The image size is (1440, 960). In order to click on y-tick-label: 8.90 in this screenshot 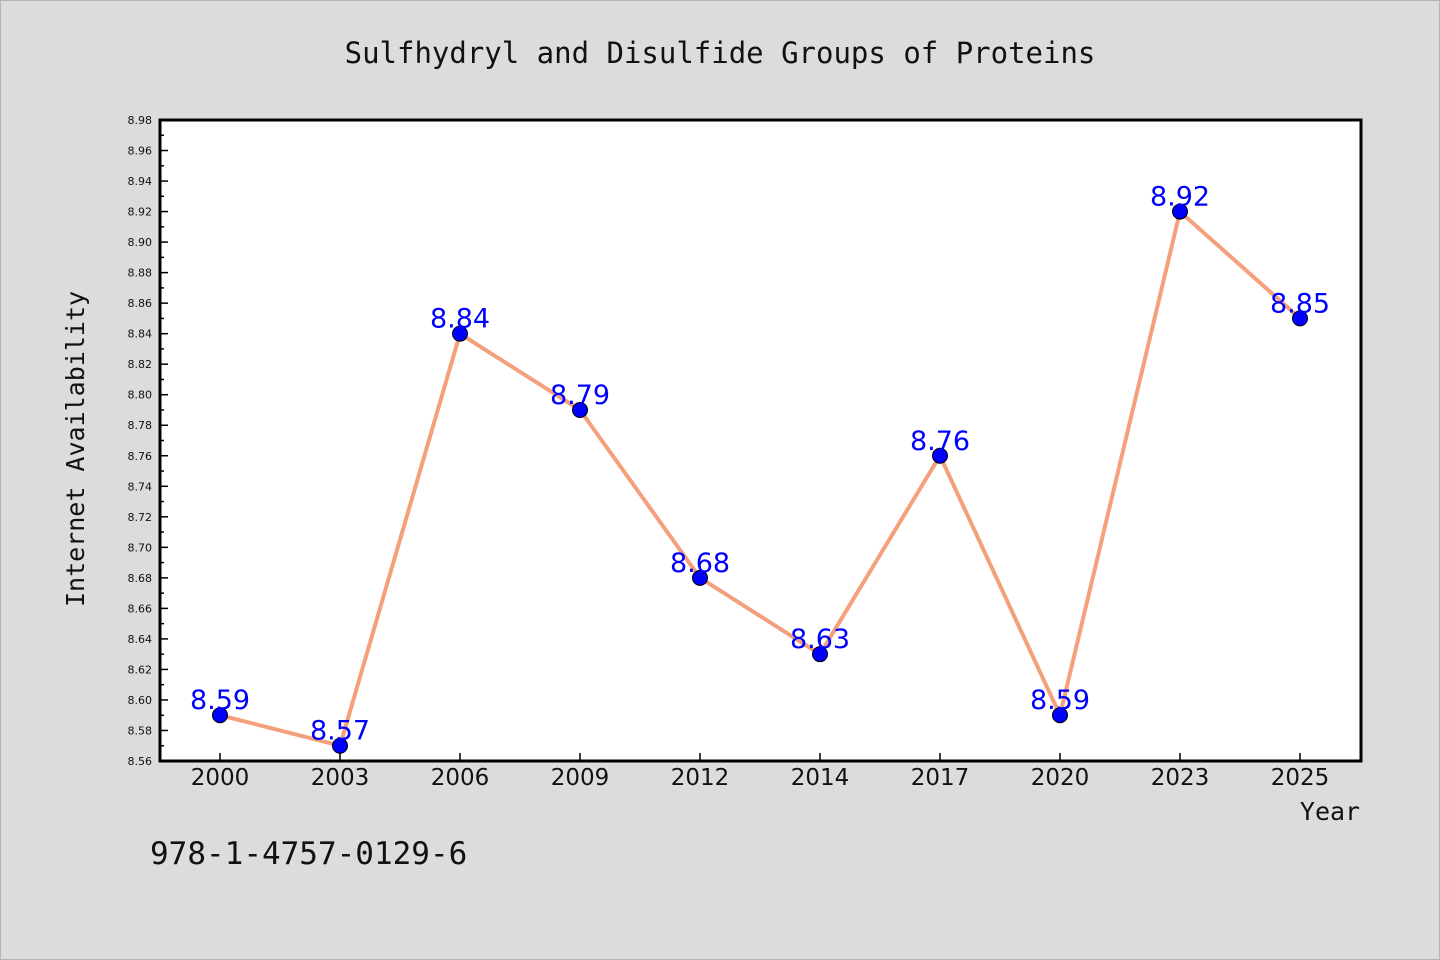, I will do `click(140, 242)`.